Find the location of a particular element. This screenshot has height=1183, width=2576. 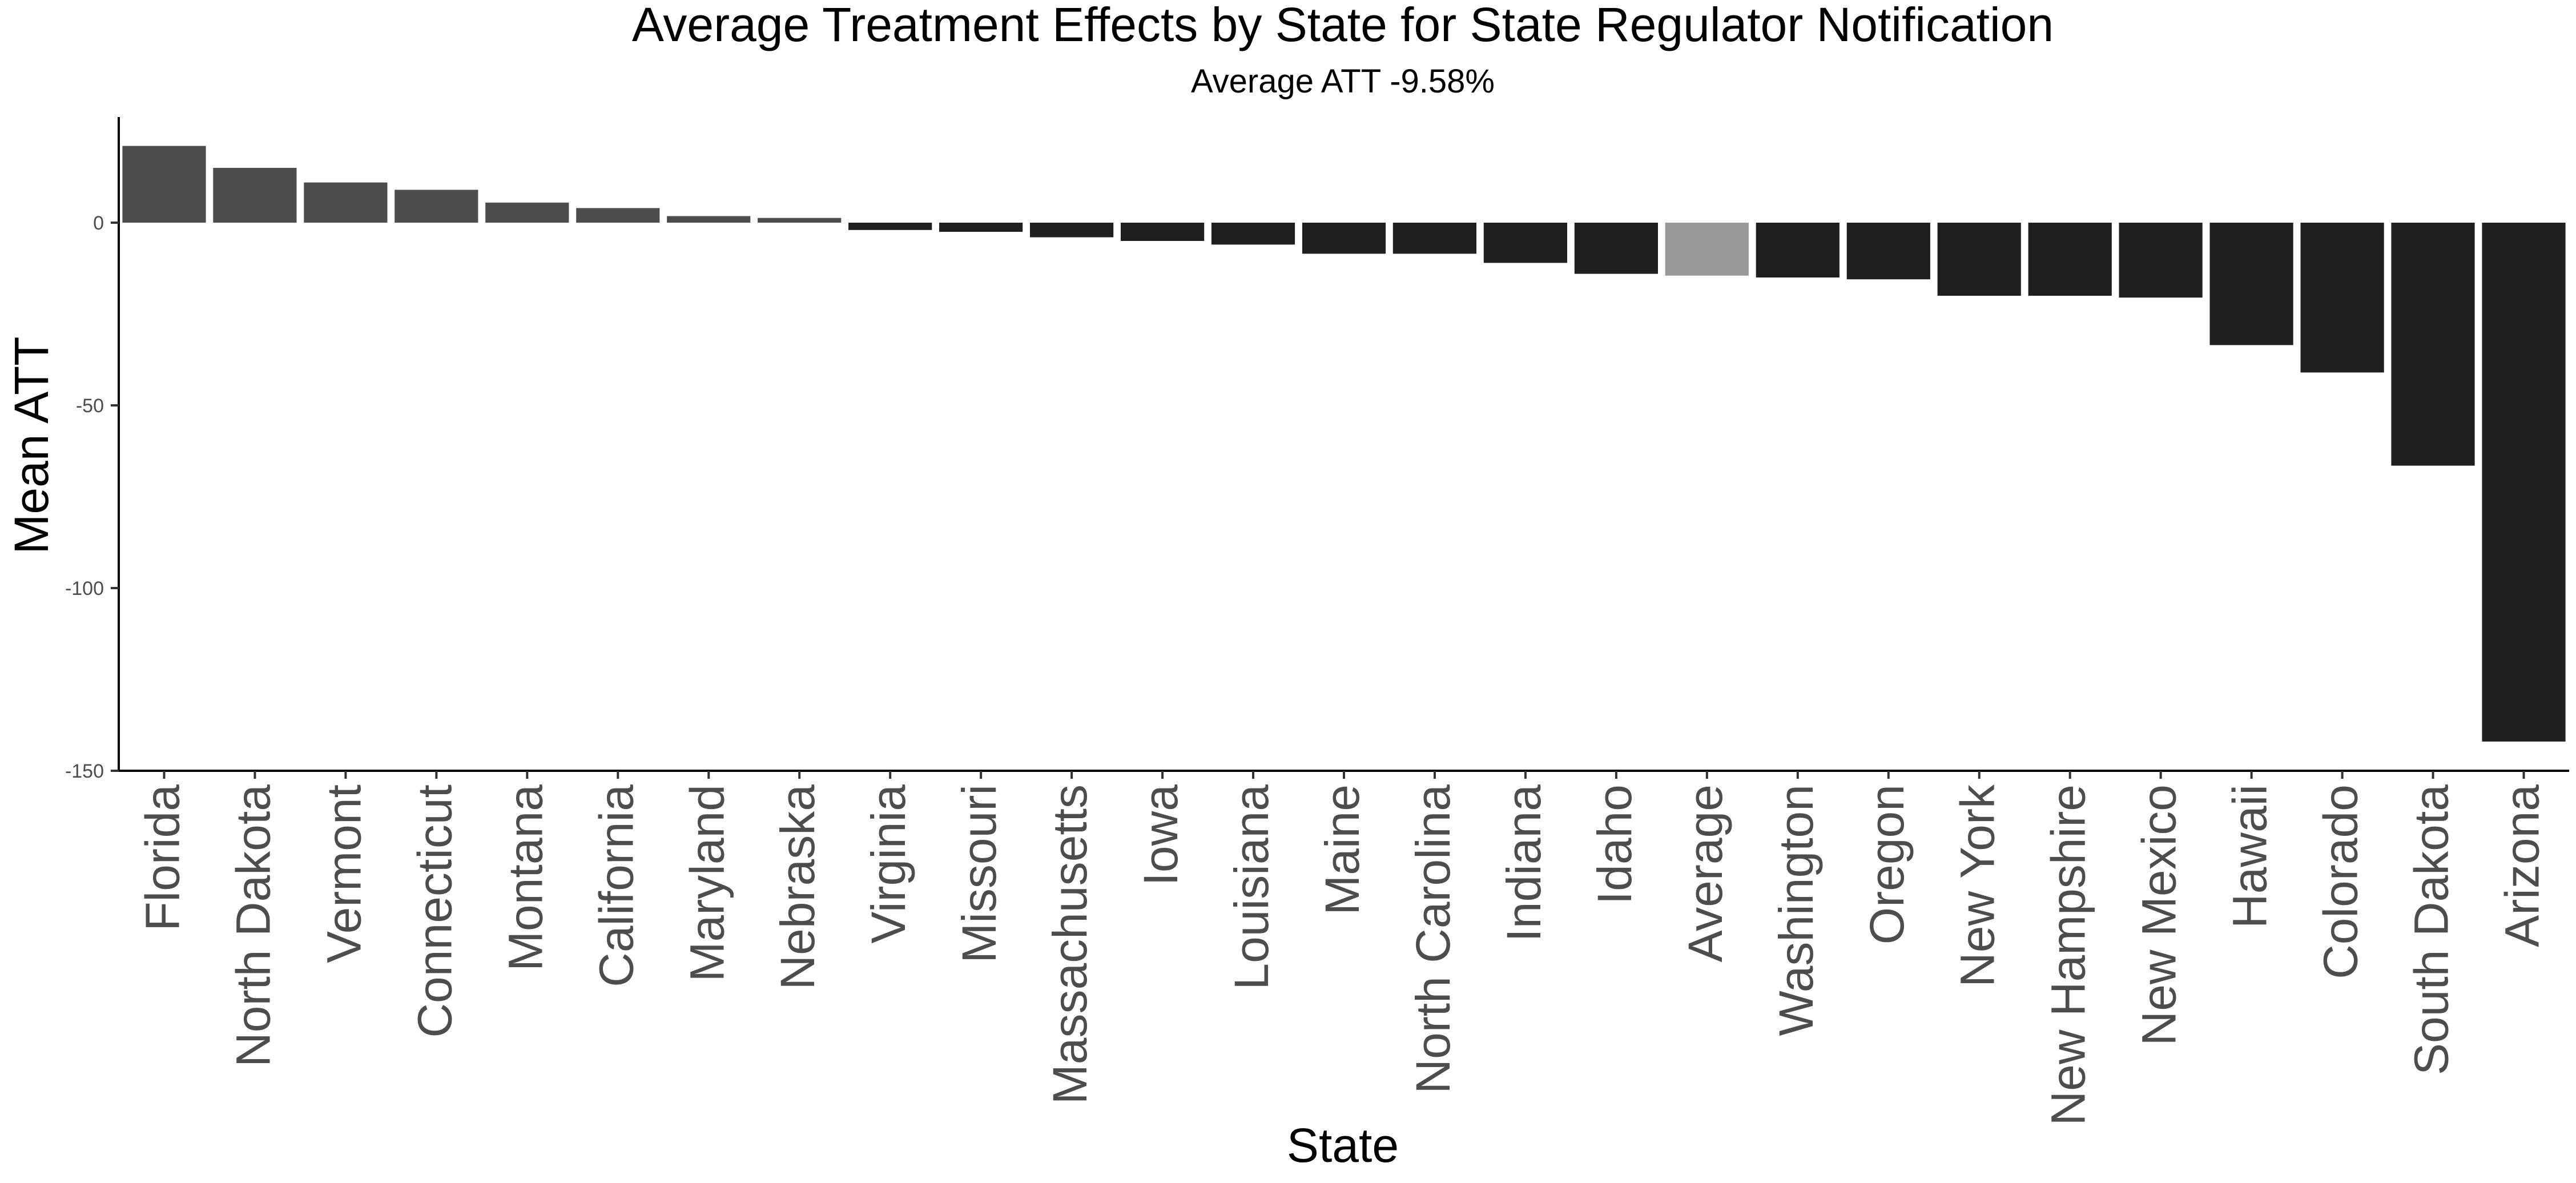

bar-missouri is located at coordinates (981, 227).